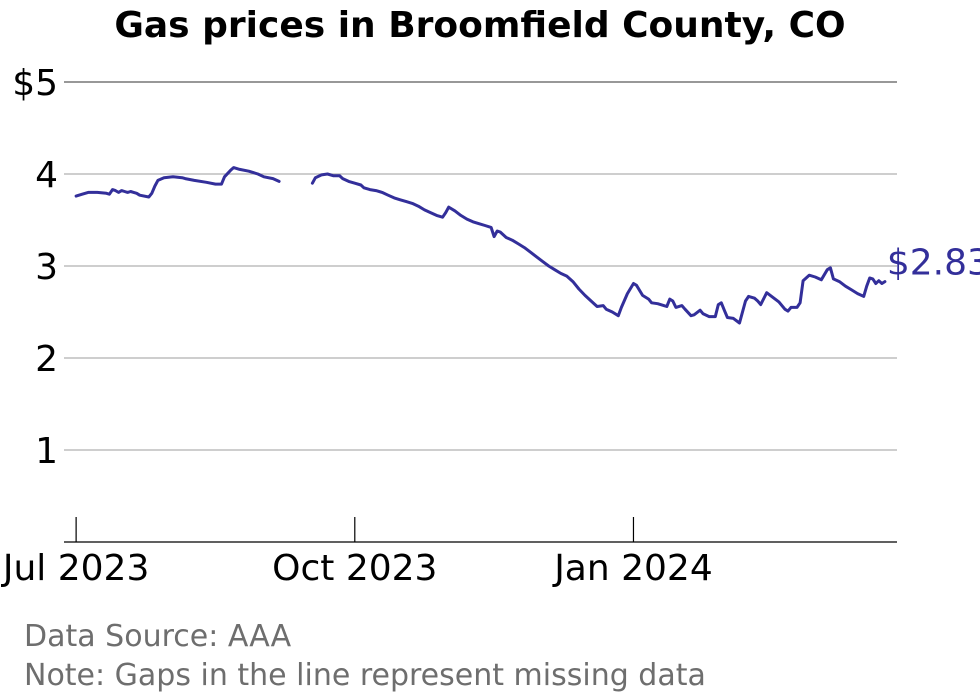 The image size is (980, 699). Describe the element at coordinates (158, 636) in the screenshot. I see `data-source-note: Data Source: AAA` at that location.